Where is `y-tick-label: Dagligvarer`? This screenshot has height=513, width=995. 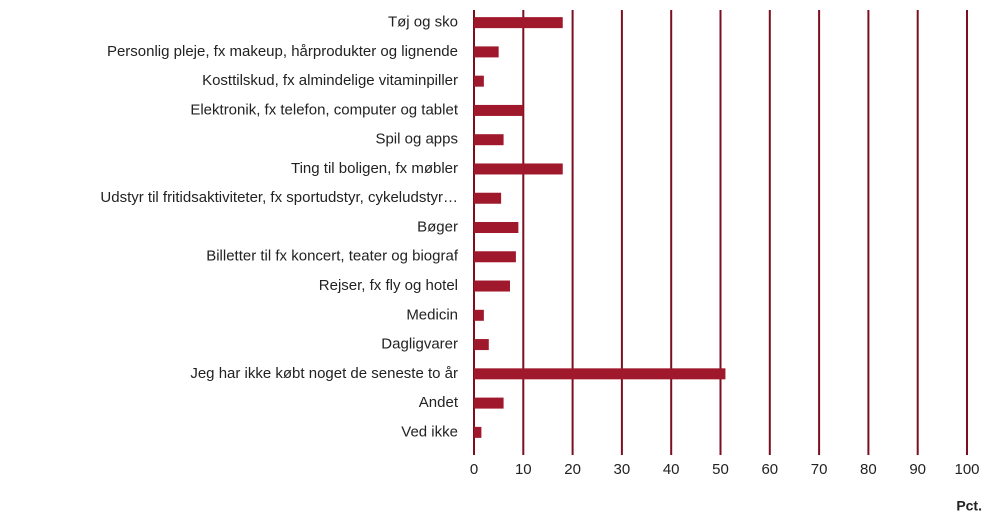
y-tick-label: Dagligvarer is located at coordinates (419, 344).